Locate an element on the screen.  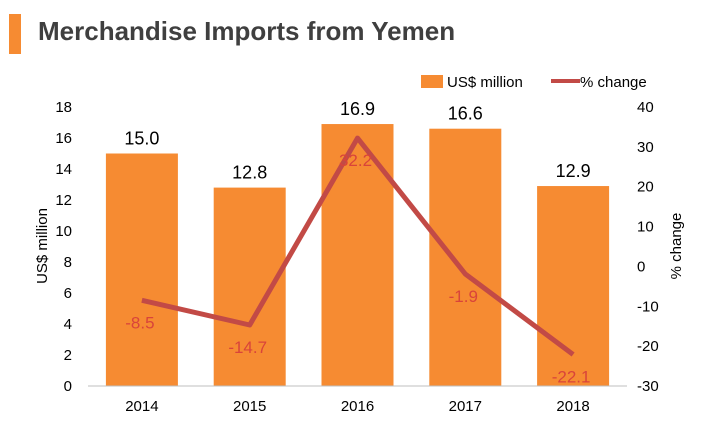
line-value-label-2017: -1.9 is located at coordinates (463, 296).